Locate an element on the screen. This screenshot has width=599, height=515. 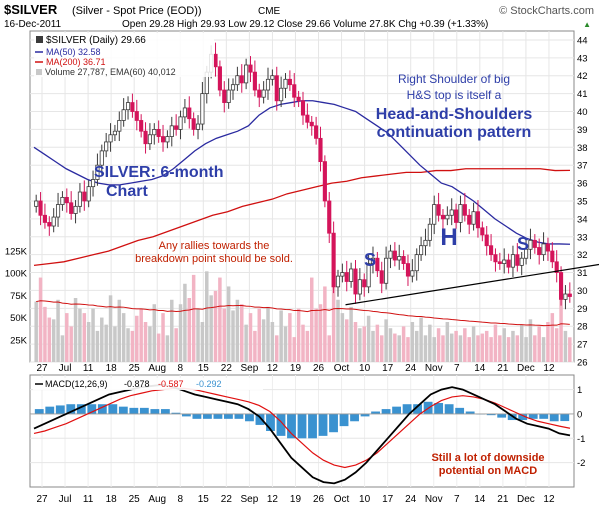
macd-date-tick-label: 12 is located at coordinates (549, 499).